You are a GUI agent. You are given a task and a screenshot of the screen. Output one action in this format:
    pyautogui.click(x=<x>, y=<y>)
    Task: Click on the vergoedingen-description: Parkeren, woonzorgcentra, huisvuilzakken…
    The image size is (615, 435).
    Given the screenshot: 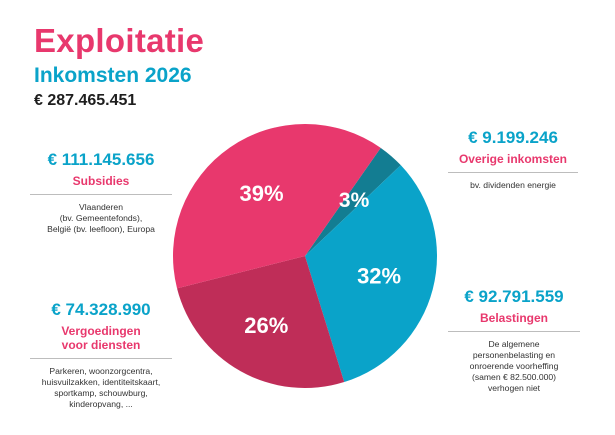 What is the action you would take?
    pyautogui.click(x=101, y=388)
    